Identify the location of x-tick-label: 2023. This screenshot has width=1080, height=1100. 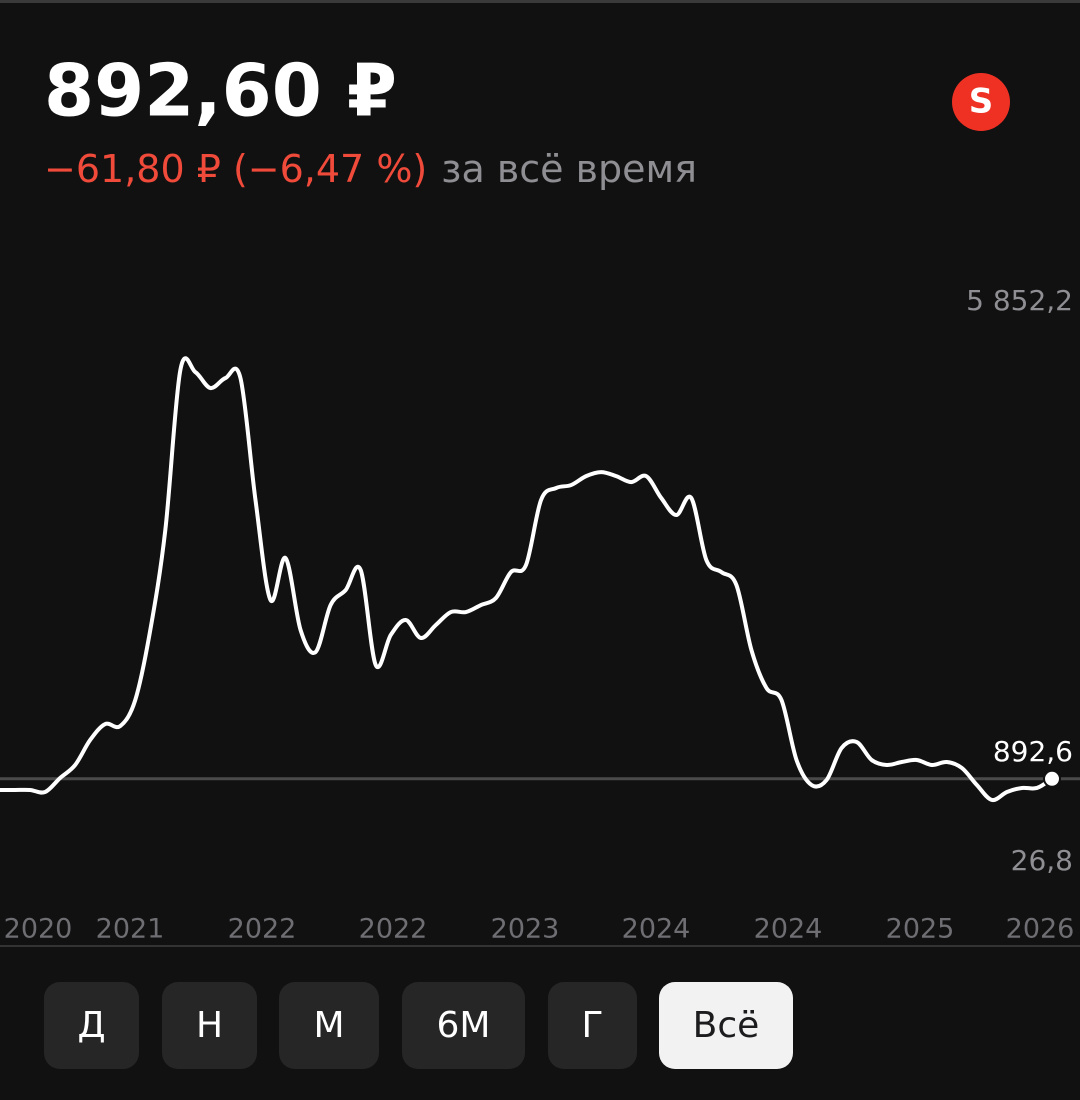
(525, 929).